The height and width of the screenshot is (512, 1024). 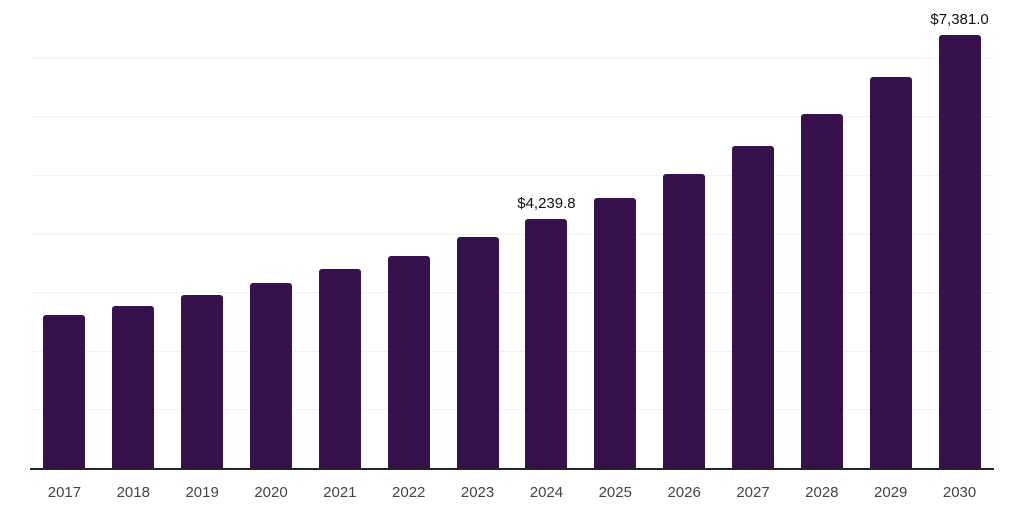 I want to click on x-tick-label-2020: 2020, so click(x=271, y=492).